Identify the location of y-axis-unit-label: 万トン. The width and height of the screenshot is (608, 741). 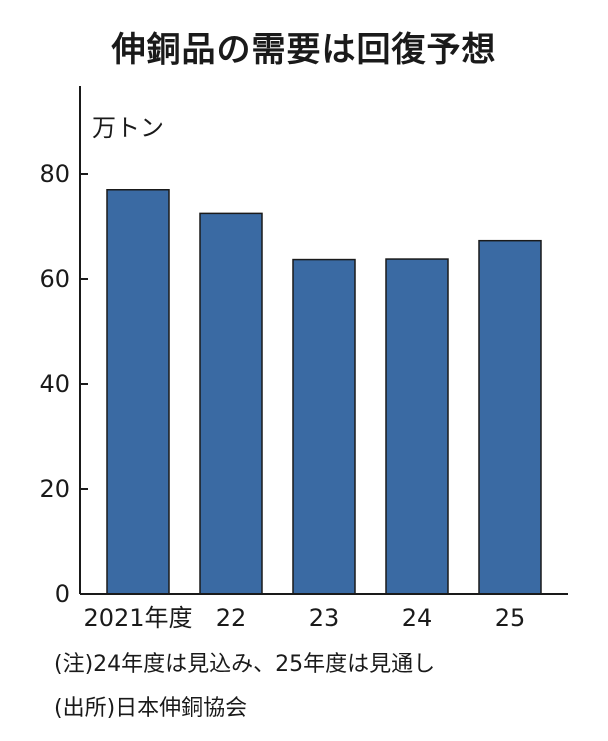
(128, 128).